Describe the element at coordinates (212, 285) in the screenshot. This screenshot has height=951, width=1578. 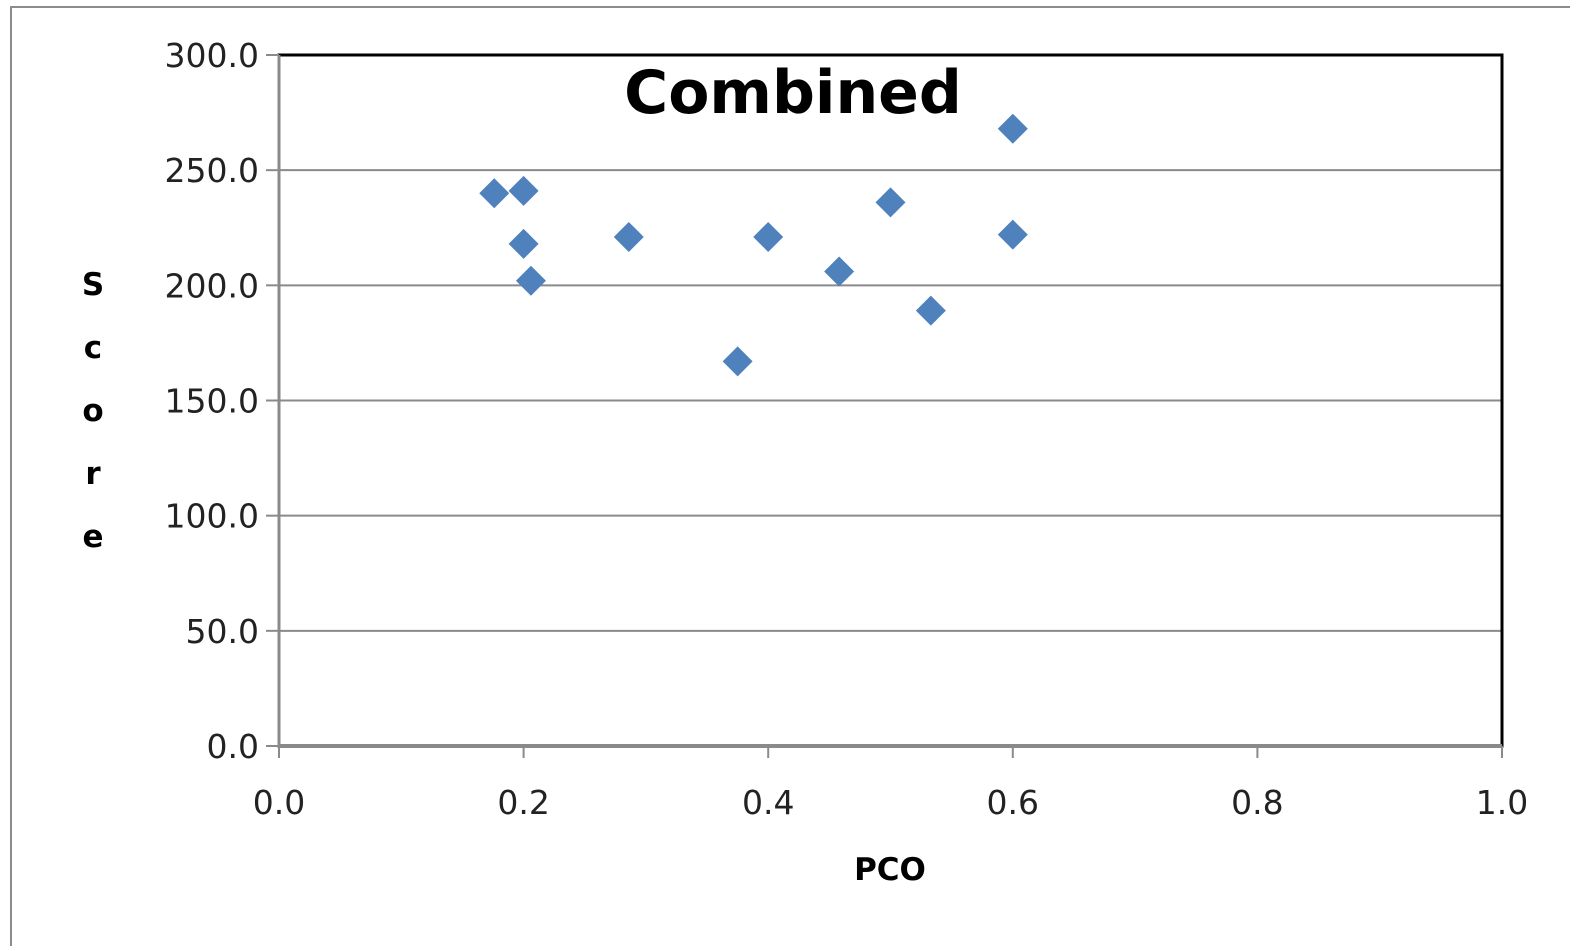
I see `y-tick-label: 200.0` at that location.